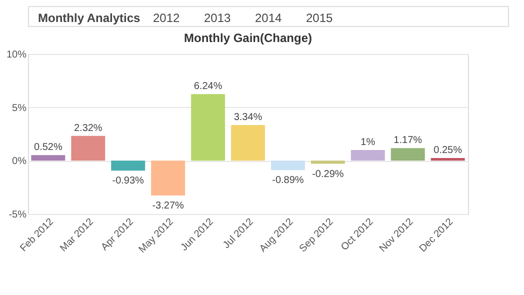 The height and width of the screenshot is (295, 524). I want to click on data-label: -0.89%, so click(288, 180).